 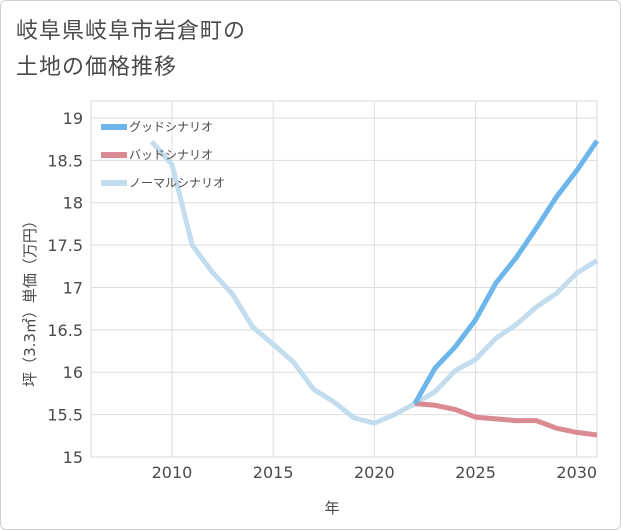 I want to click on y-tick-label: 18, so click(x=73, y=203).